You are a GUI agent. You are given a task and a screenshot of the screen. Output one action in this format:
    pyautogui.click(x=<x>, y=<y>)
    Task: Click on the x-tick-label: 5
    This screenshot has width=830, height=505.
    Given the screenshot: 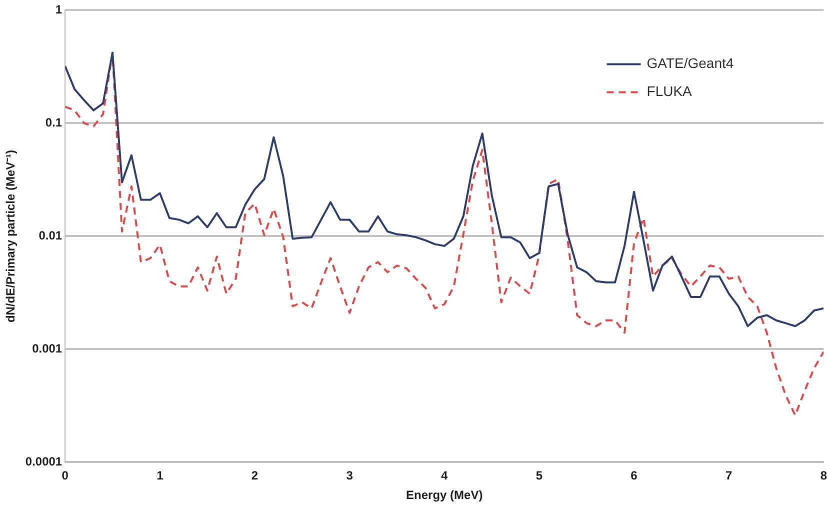 What is the action you would take?
    pyautogui.click(x=539, y=475)
    